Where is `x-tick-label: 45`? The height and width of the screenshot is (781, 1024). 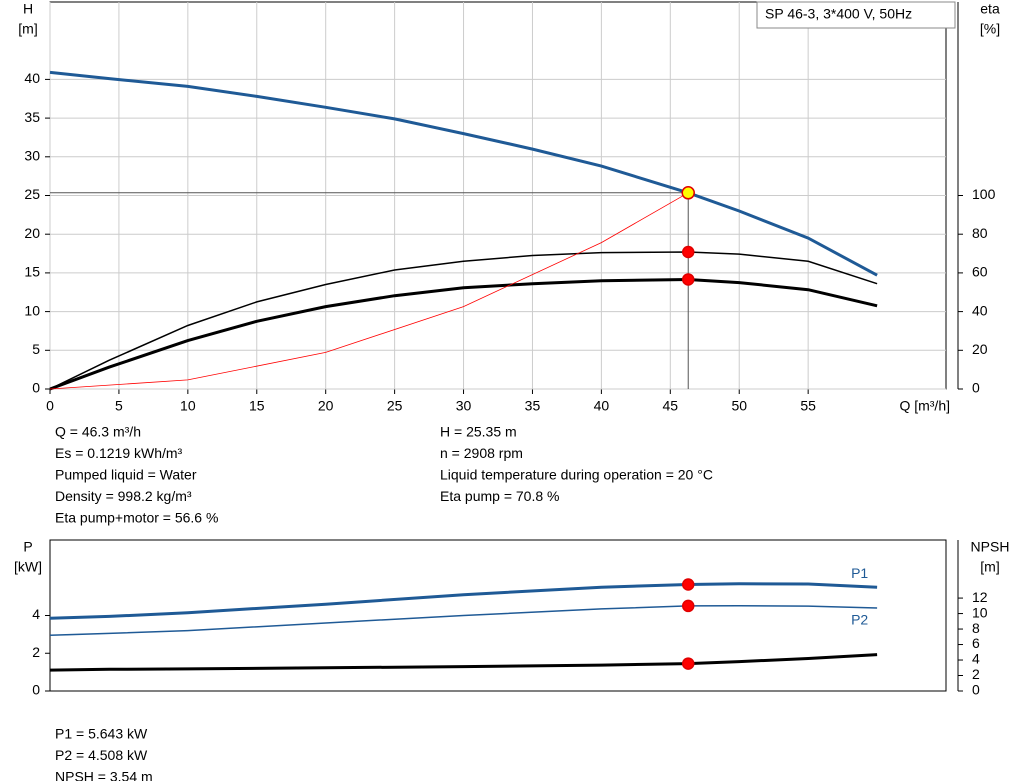
x-tick-label: 45 is located at coordinates (671, 406).